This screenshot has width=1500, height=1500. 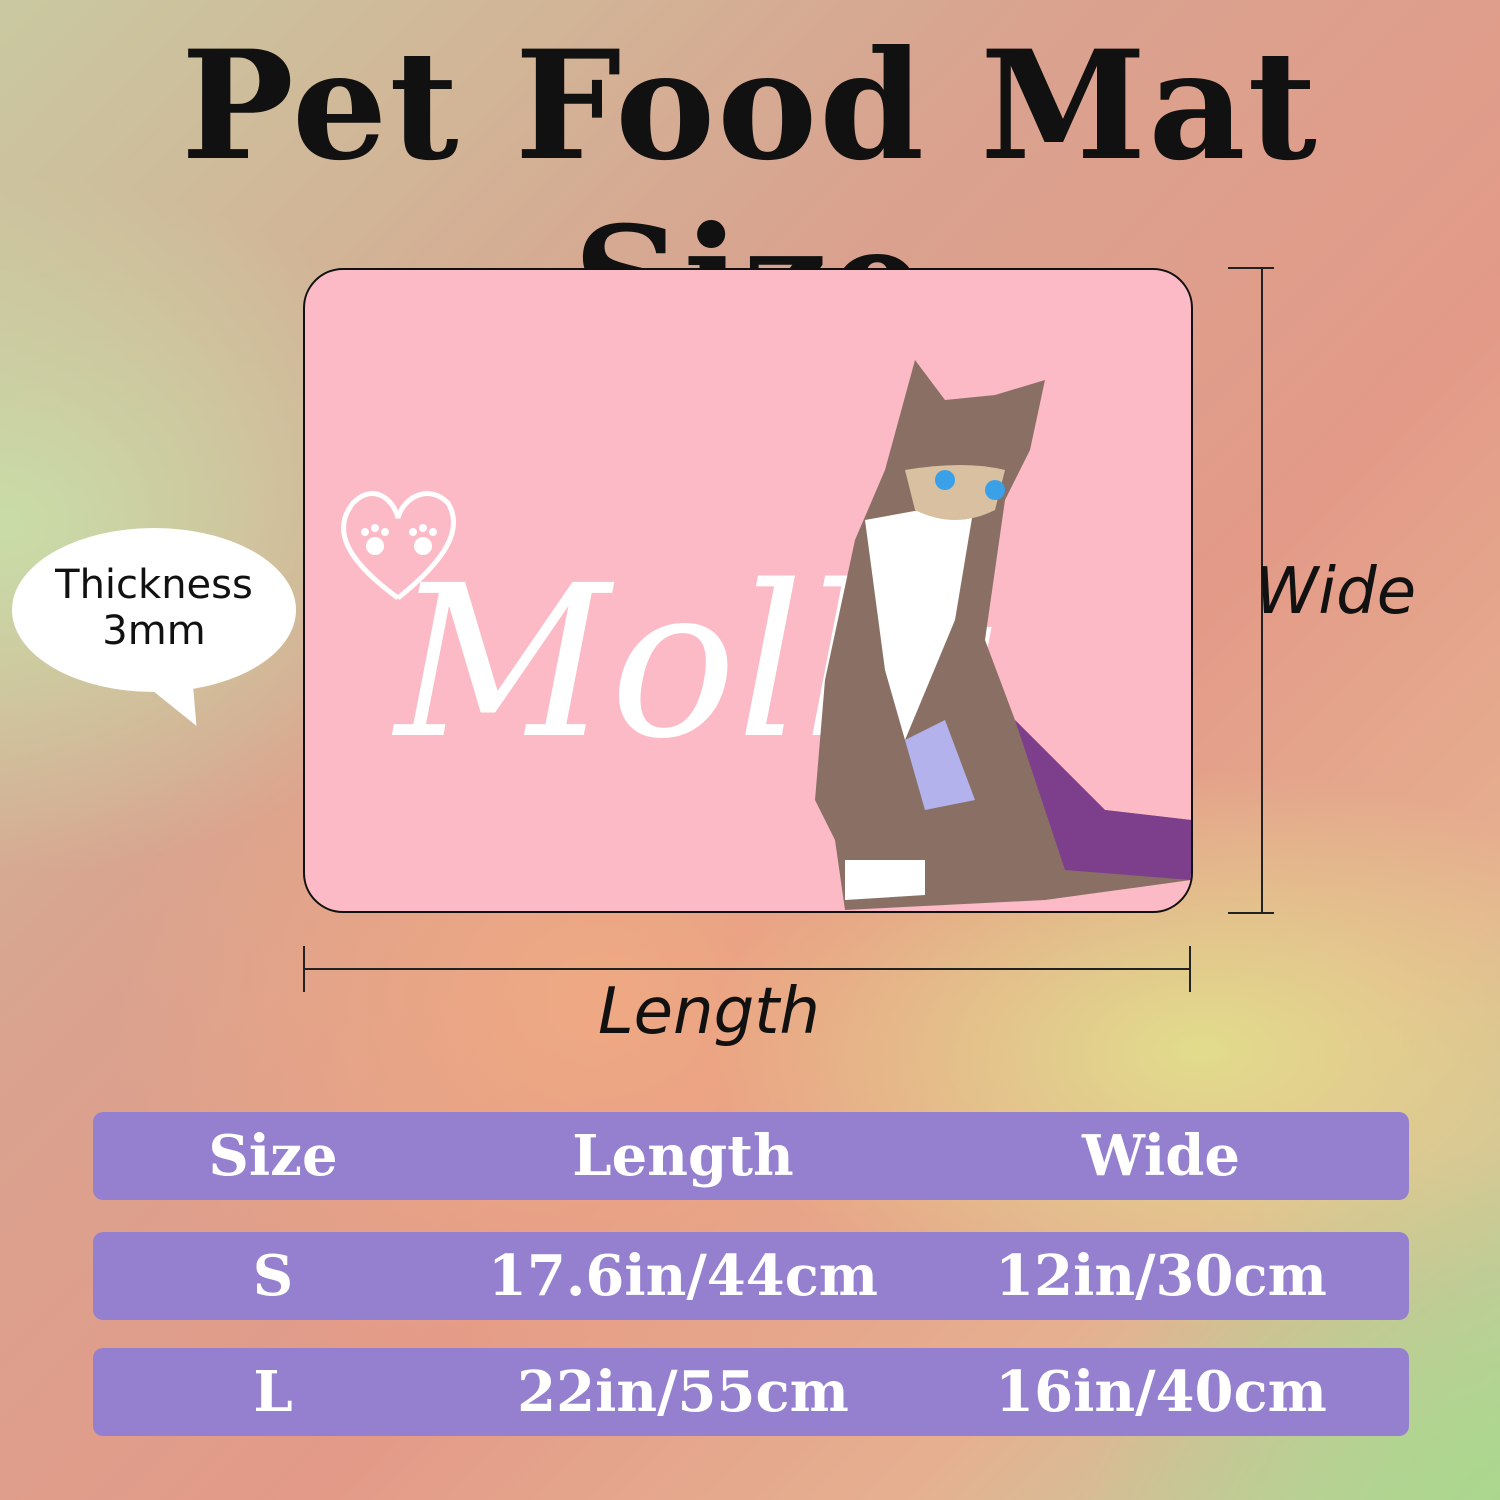 What do you see at coordinates (683, 1392) in the screenshot?
I see `cell-length: 22in/55cm` at bounding box center [683, 1392].